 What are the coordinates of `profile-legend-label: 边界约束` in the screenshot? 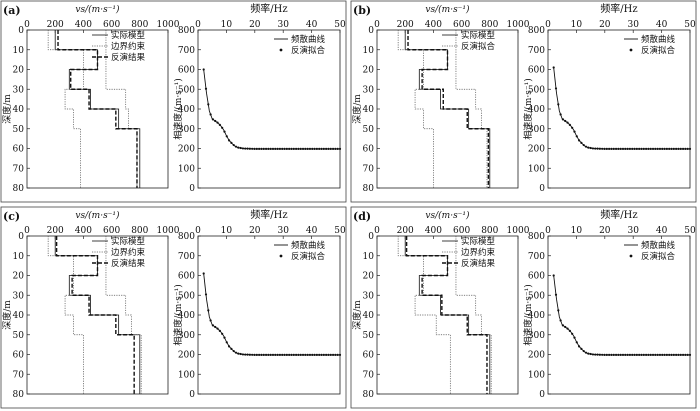 It's located at (478, 252).